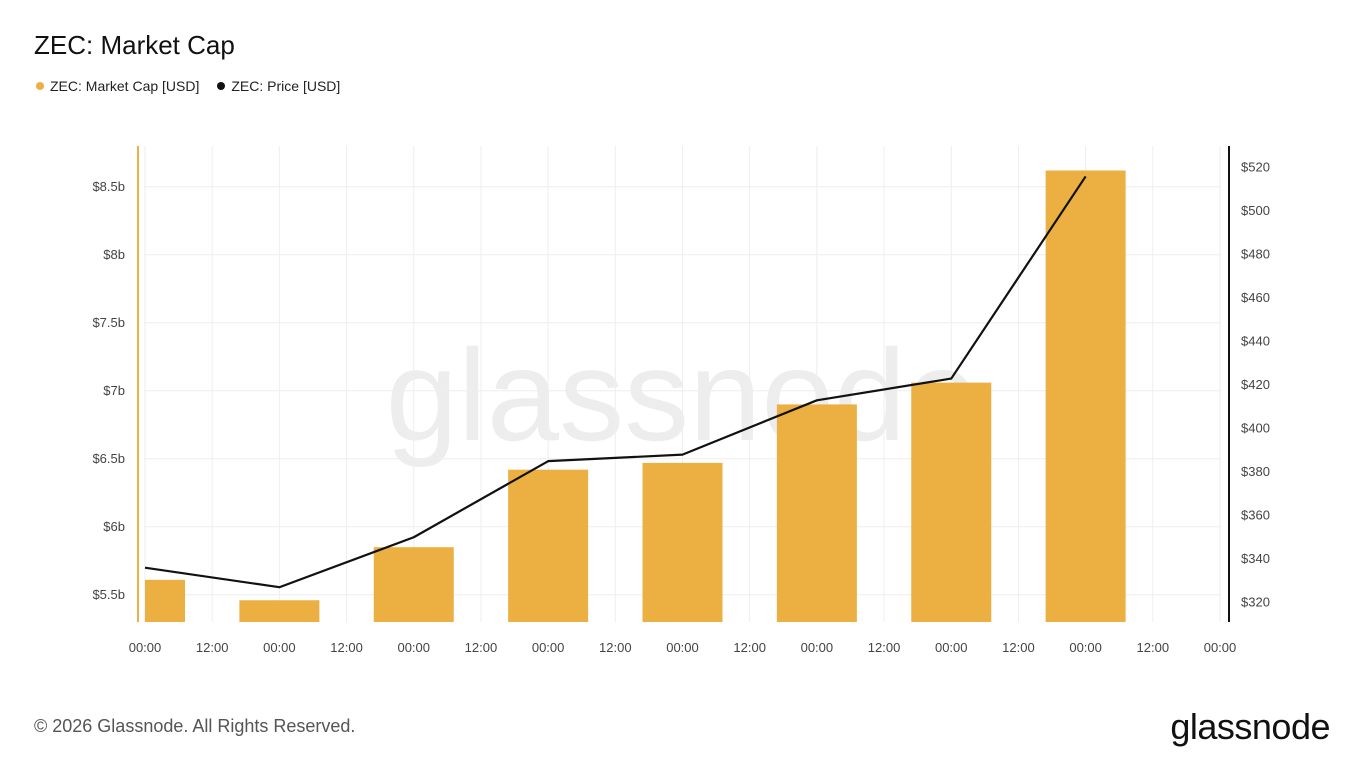  Describe the element at coordinates (134, 45) in the screenshot. I see `chart-title: ZEC: Market Cap` at that location.